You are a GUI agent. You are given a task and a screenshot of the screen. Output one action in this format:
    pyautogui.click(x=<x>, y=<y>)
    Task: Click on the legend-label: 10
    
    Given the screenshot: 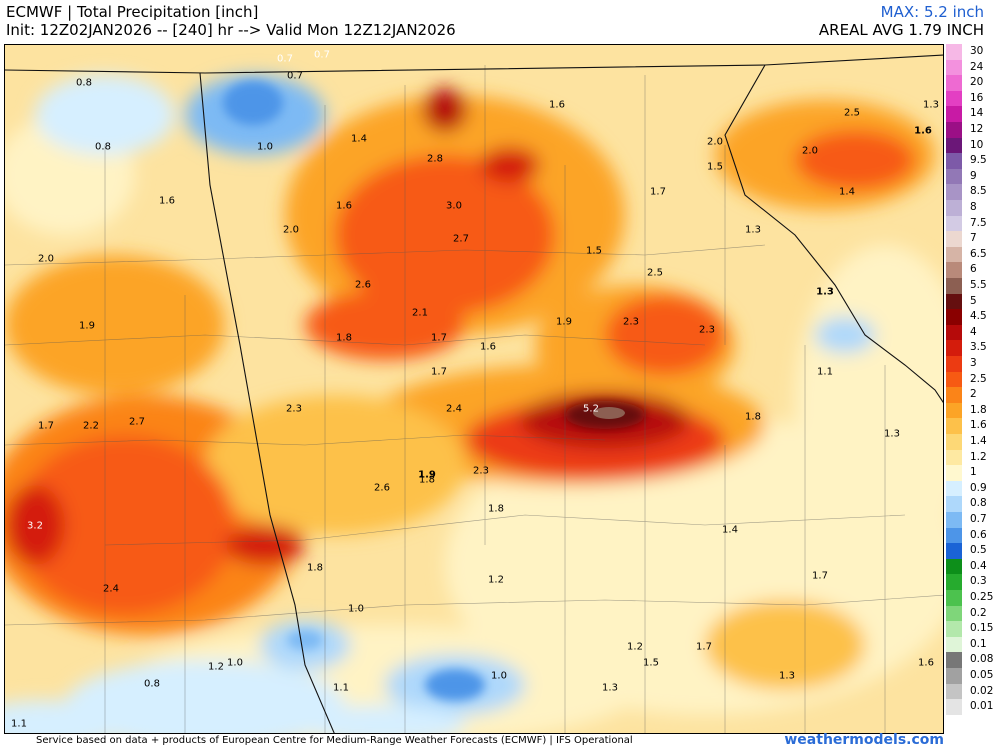 What is the action you would take?
    pyautogui.click(x=977, y=144)
    